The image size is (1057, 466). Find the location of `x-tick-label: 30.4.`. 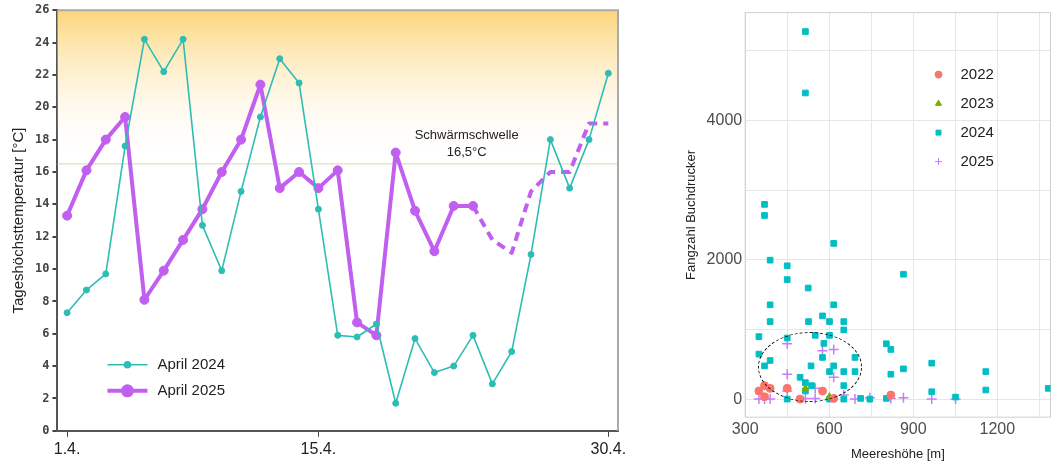

x-tick-label: 30.4. is located at coordinates (608, 448).